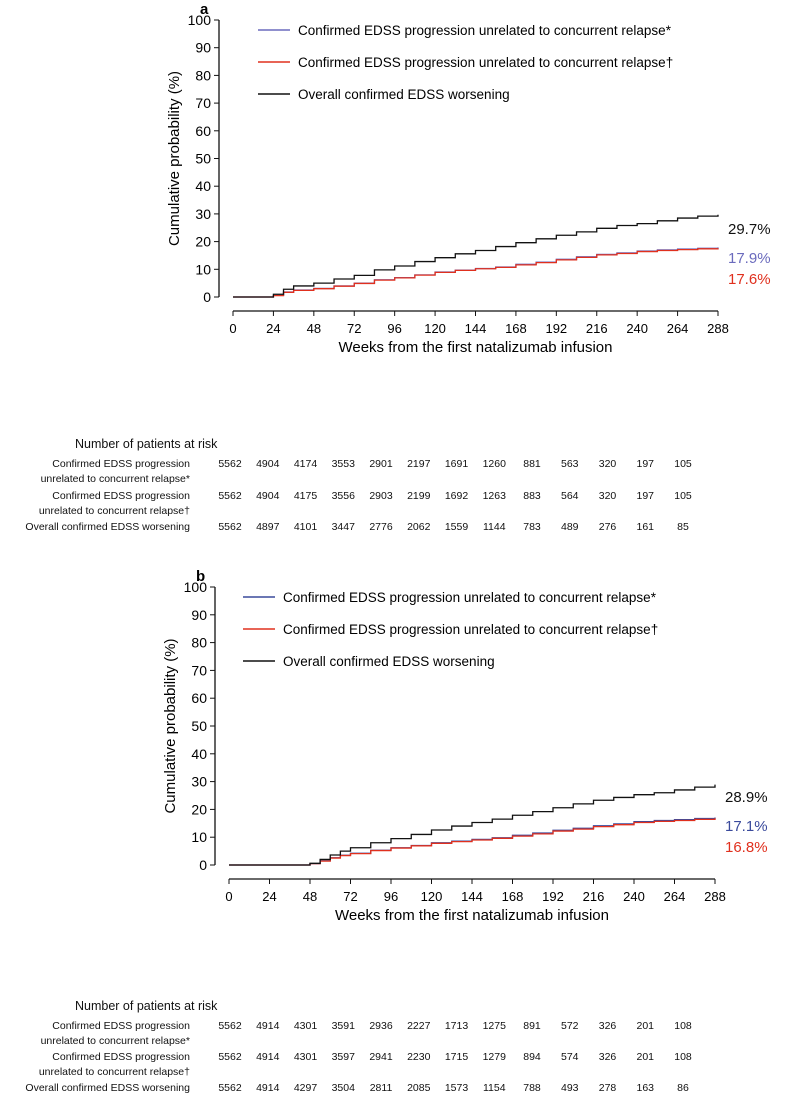 The height and width of the screenshot is (1101, 797). Describe the element at coordinates (494, 1057) in the screenshot. I see `at-risk-value: 1279` at that location.